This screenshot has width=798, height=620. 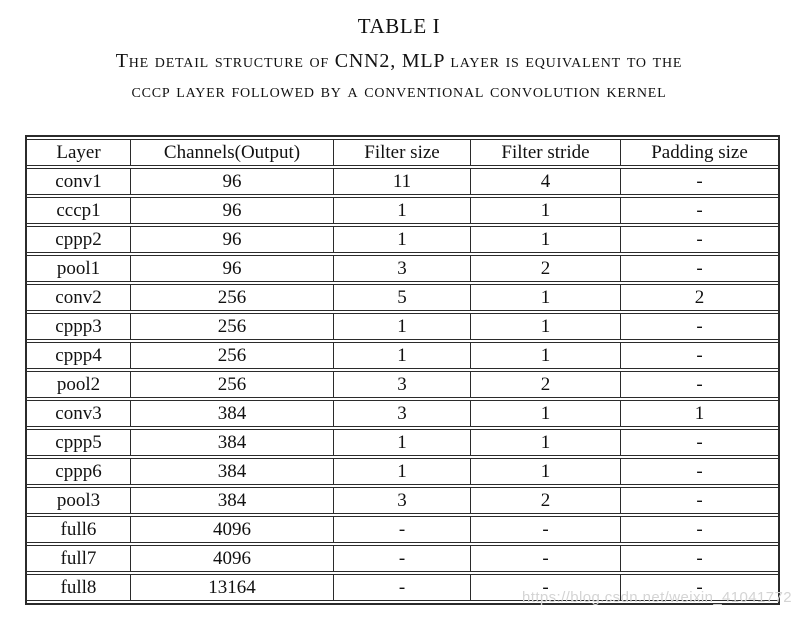 What do you see at coordinates (79, 587) in the screenshot?
I see `table-cell: full8` at bounding box center [79, 587].